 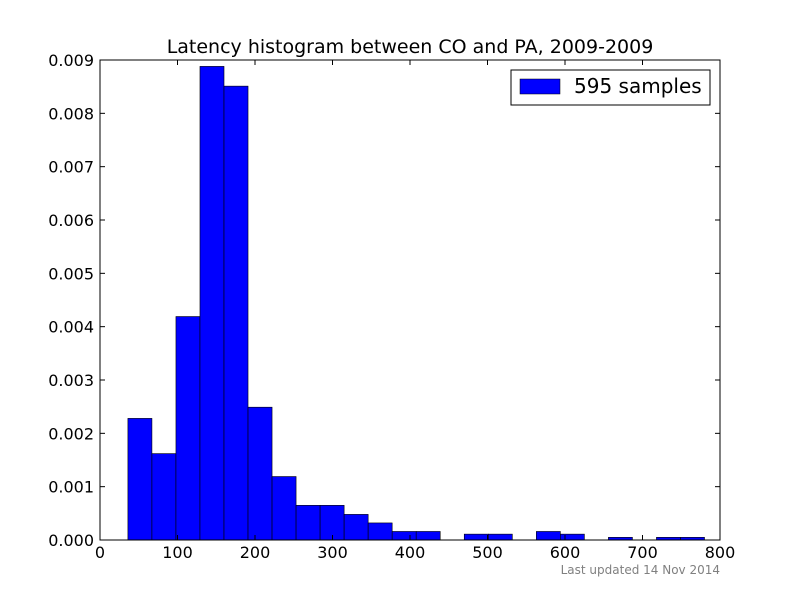 I want to click on x-tick-label: 200, so click(x=255, y=552).